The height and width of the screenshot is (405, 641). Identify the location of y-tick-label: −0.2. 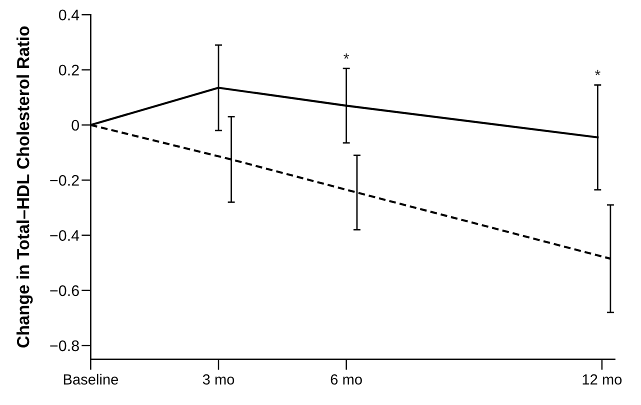
(64, 180).